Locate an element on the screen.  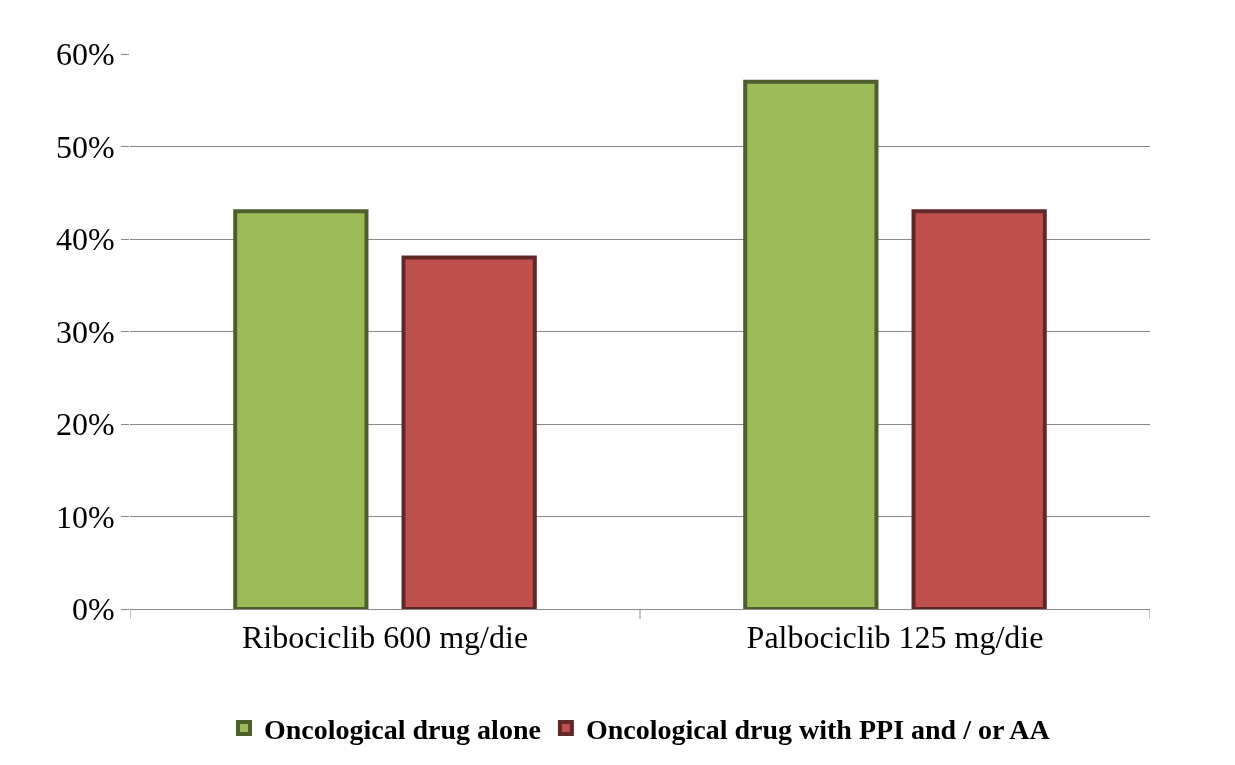
y-tick-label: 10% is located at coordinates (85, 516).